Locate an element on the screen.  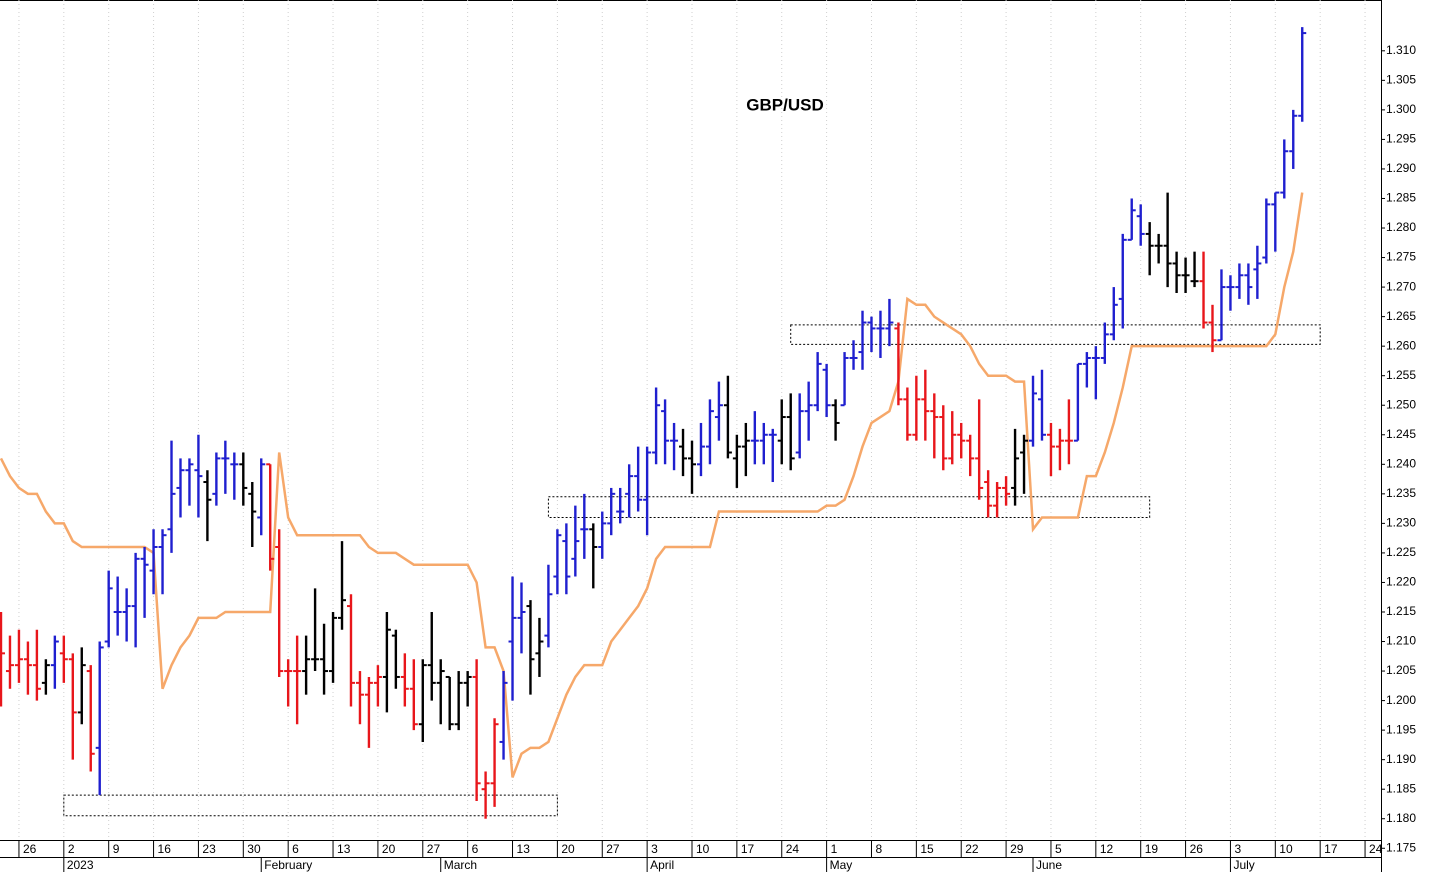
y-tick-label: 1.175 is located at coordinates (1401, 847).